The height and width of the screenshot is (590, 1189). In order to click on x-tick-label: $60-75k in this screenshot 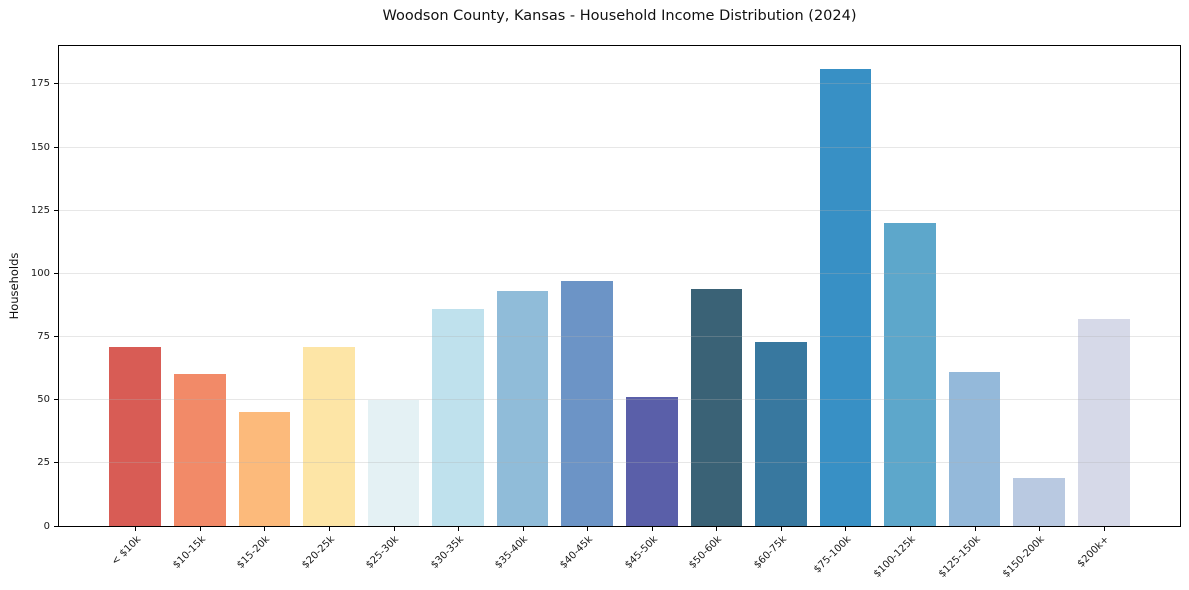, I will do `click(770, 552)`.